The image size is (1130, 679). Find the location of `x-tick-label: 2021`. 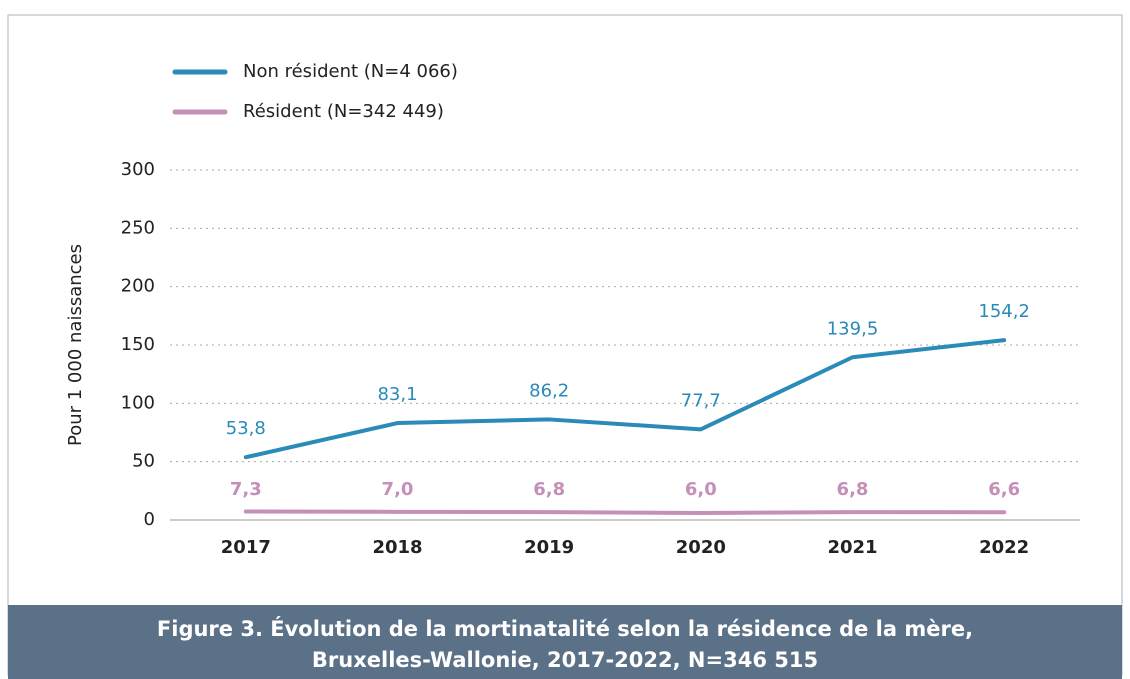

x-tick-label: 2021 is located at coordinates (852, 547).